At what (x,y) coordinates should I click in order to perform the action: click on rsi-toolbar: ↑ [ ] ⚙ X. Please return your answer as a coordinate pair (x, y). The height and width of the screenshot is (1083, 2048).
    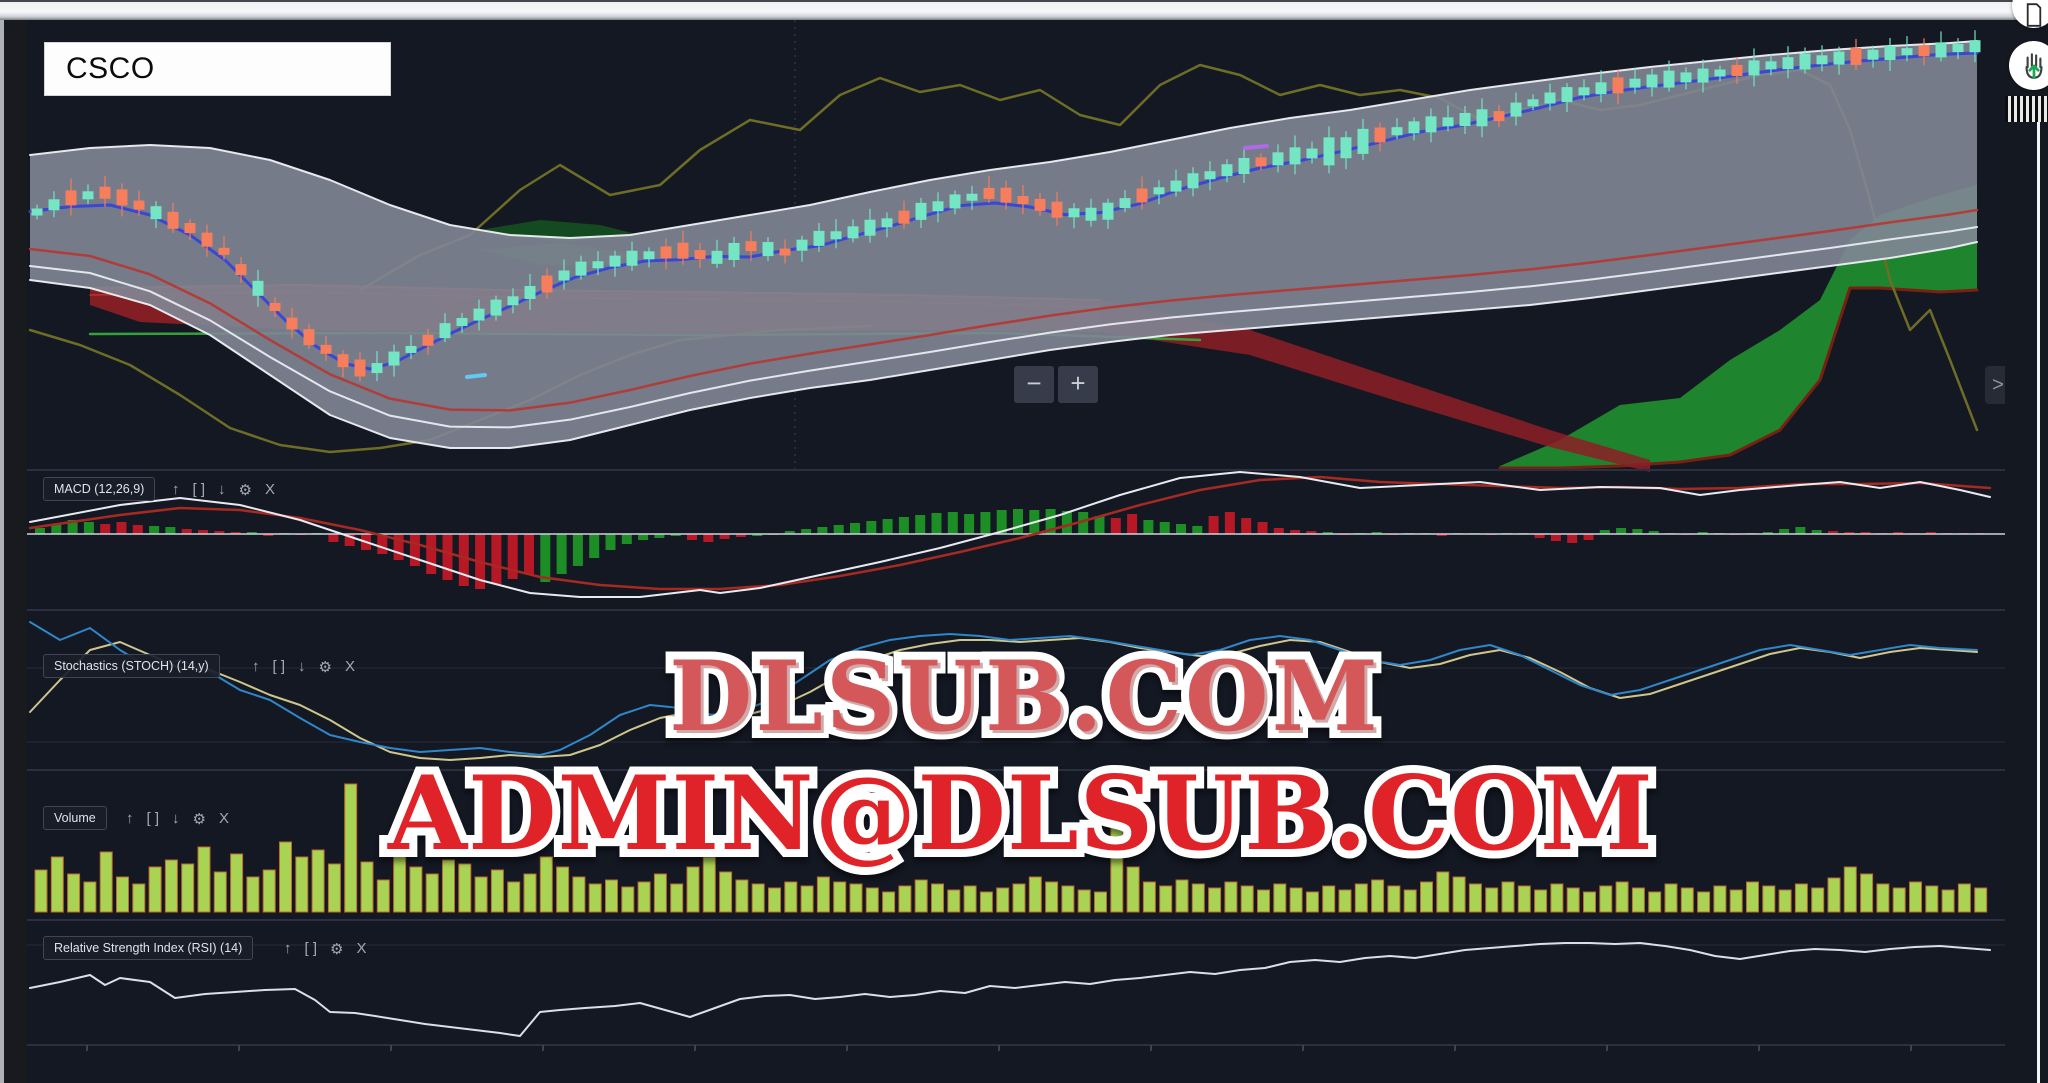
    Looking at the image, I should click on (325, 948).